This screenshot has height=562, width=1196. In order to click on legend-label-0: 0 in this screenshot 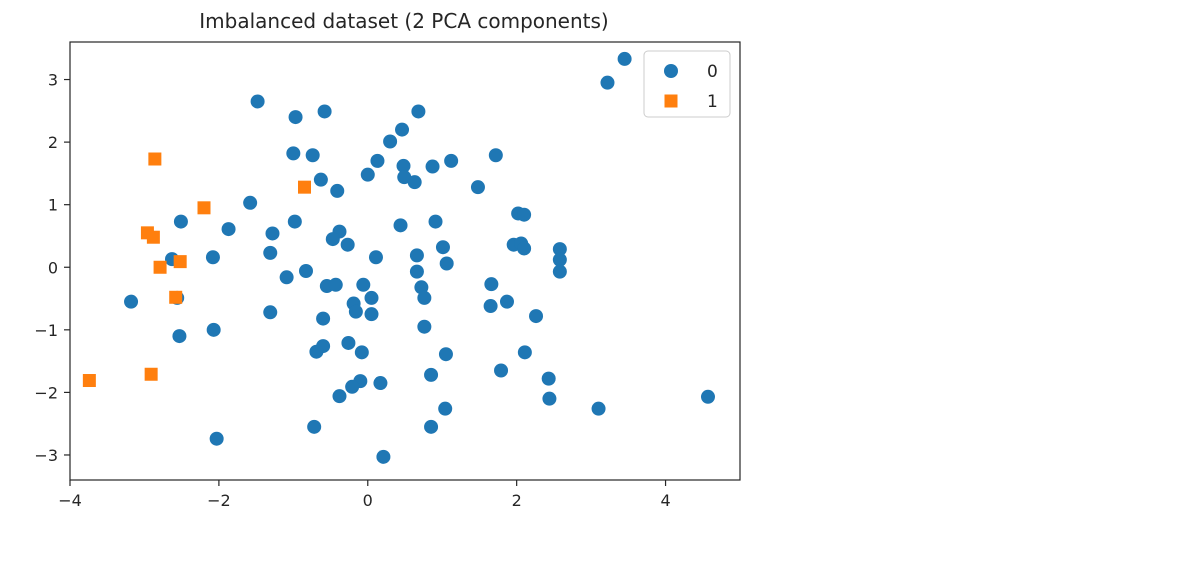, I will do `click(712, 72)`.